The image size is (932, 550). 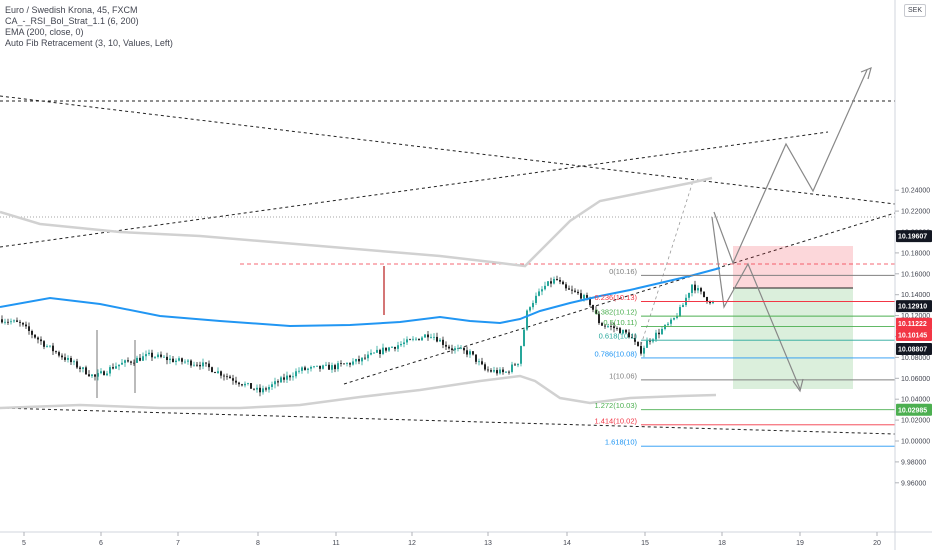 I want to click on price-tick-label: 10.22000, so click(x=915, y=212).